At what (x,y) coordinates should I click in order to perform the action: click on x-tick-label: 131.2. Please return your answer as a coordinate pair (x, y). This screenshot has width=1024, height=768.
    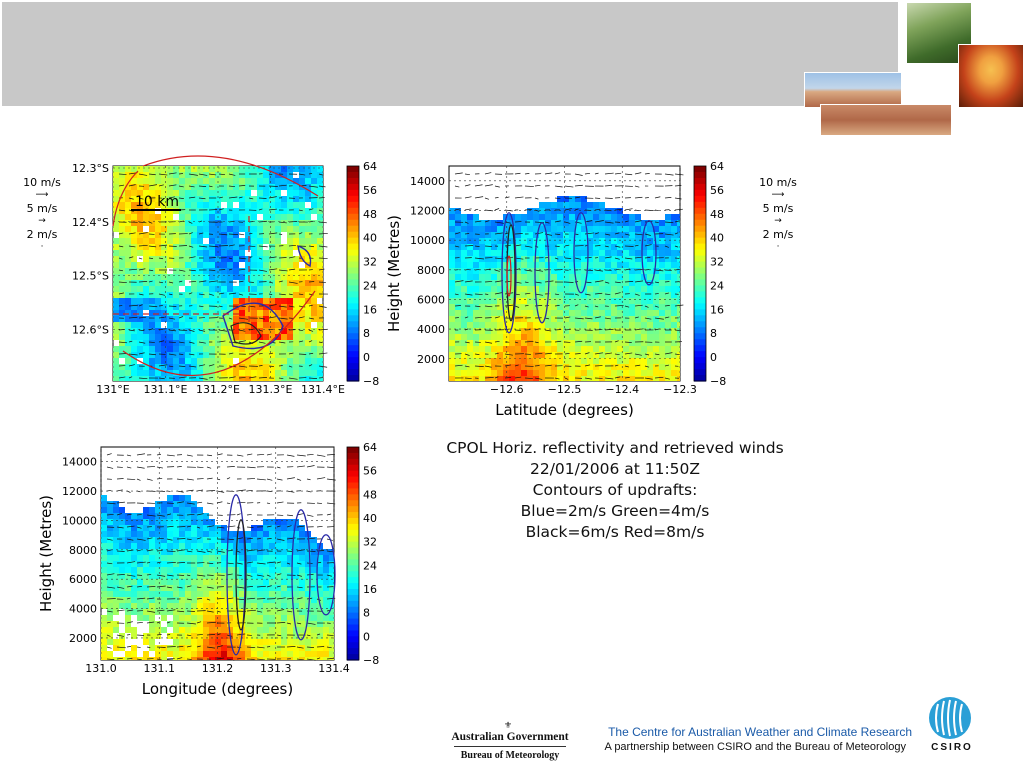
    Looking at the image, I should click on (218, 668).